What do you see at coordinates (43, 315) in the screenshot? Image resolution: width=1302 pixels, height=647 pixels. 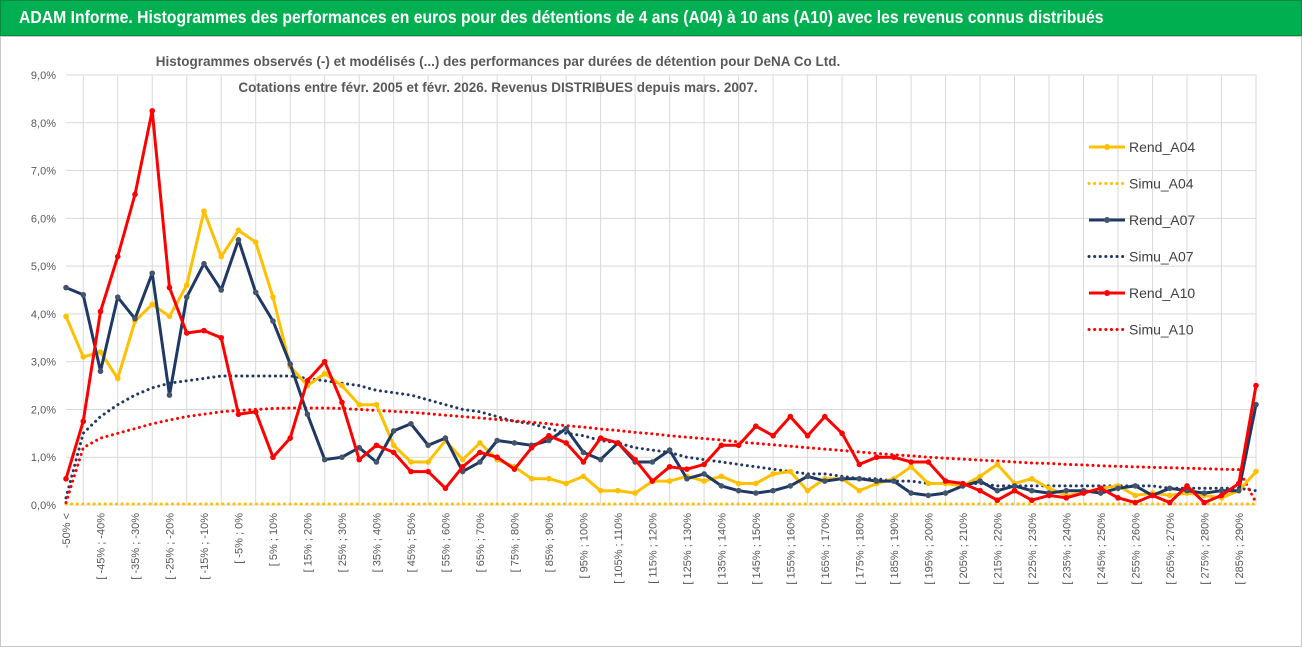 I see `y-tick-label: 4,0%` at bounding box center [43, 315].